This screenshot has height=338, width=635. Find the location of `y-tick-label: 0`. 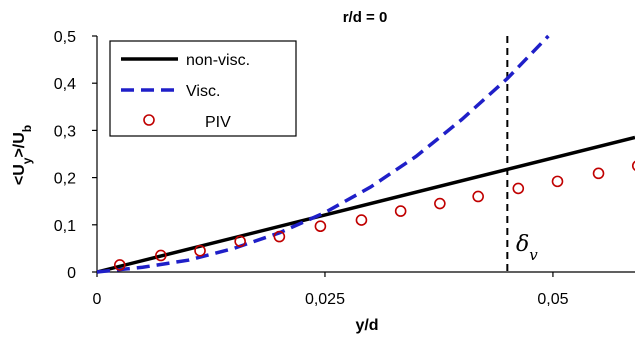

y-tick-label: 0 is located at coordinates (71, 273).